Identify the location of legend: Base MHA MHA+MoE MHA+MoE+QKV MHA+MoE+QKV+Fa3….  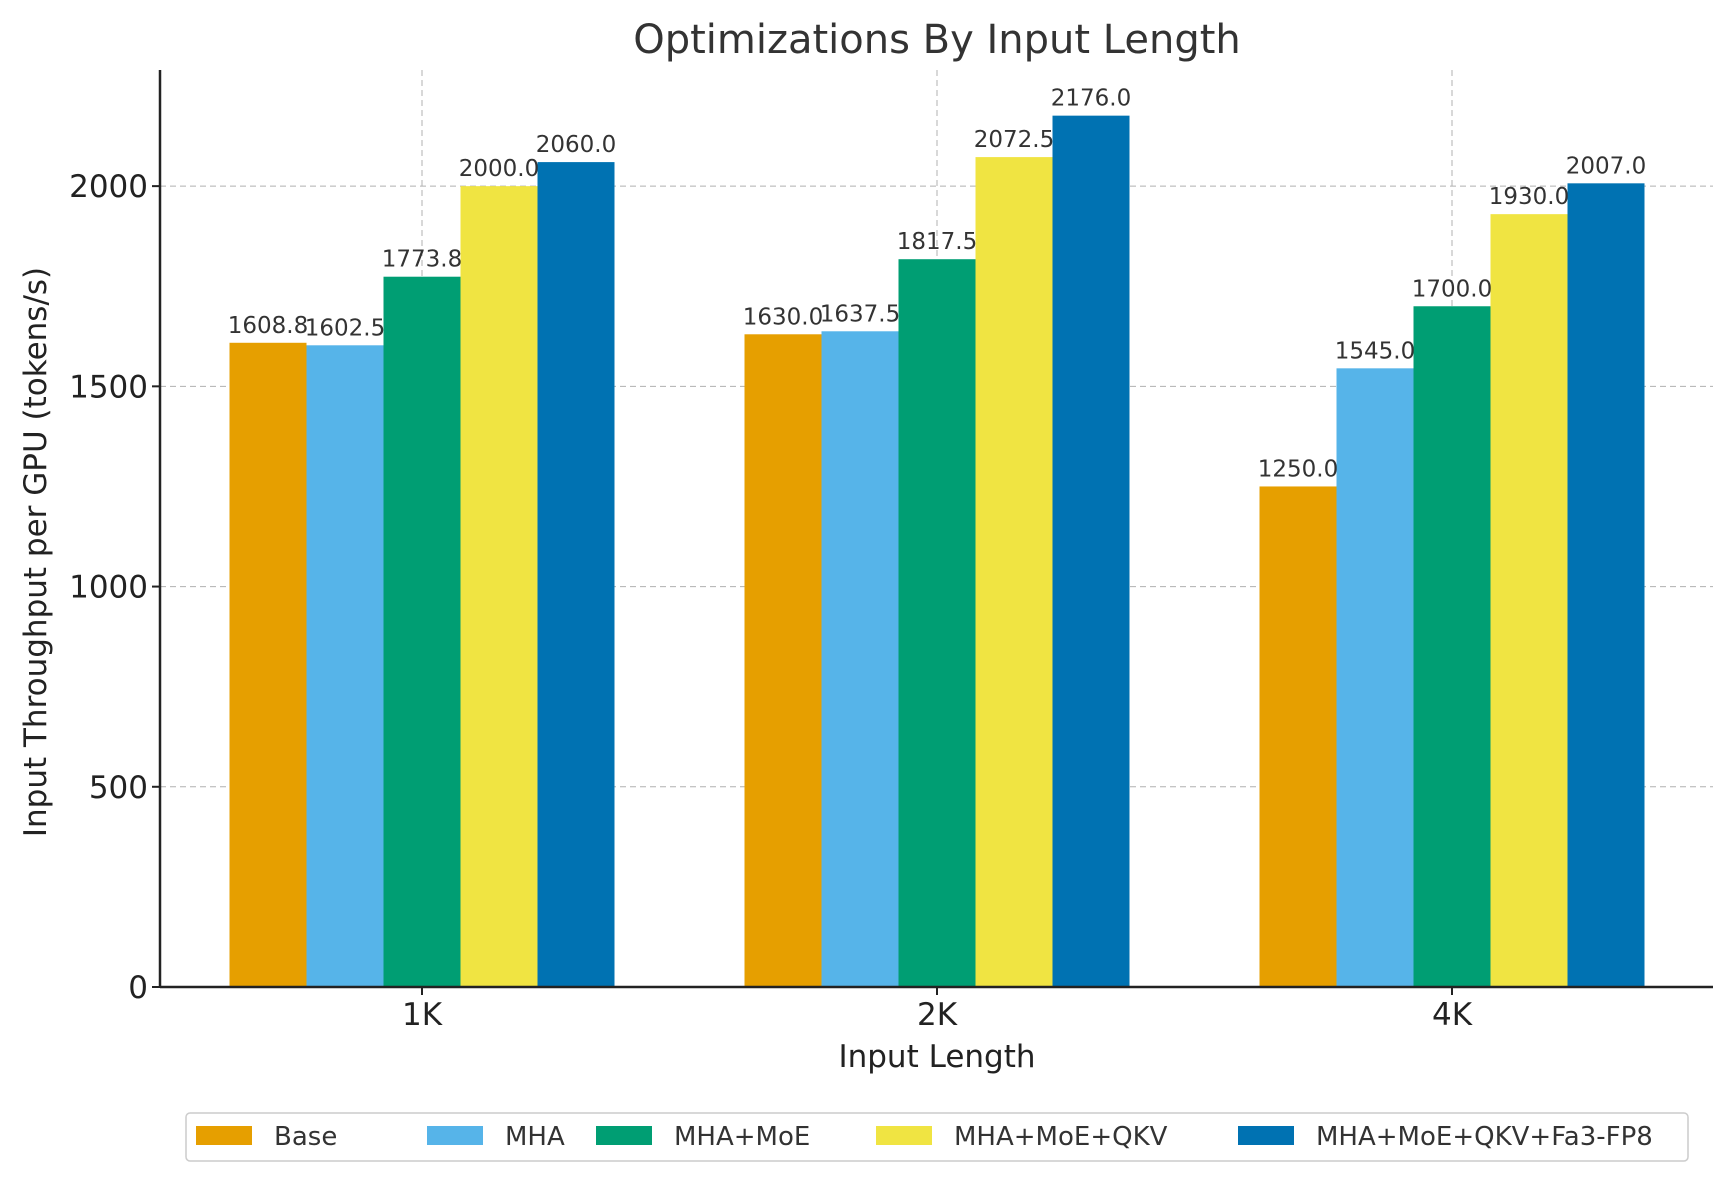
(937, 1137).